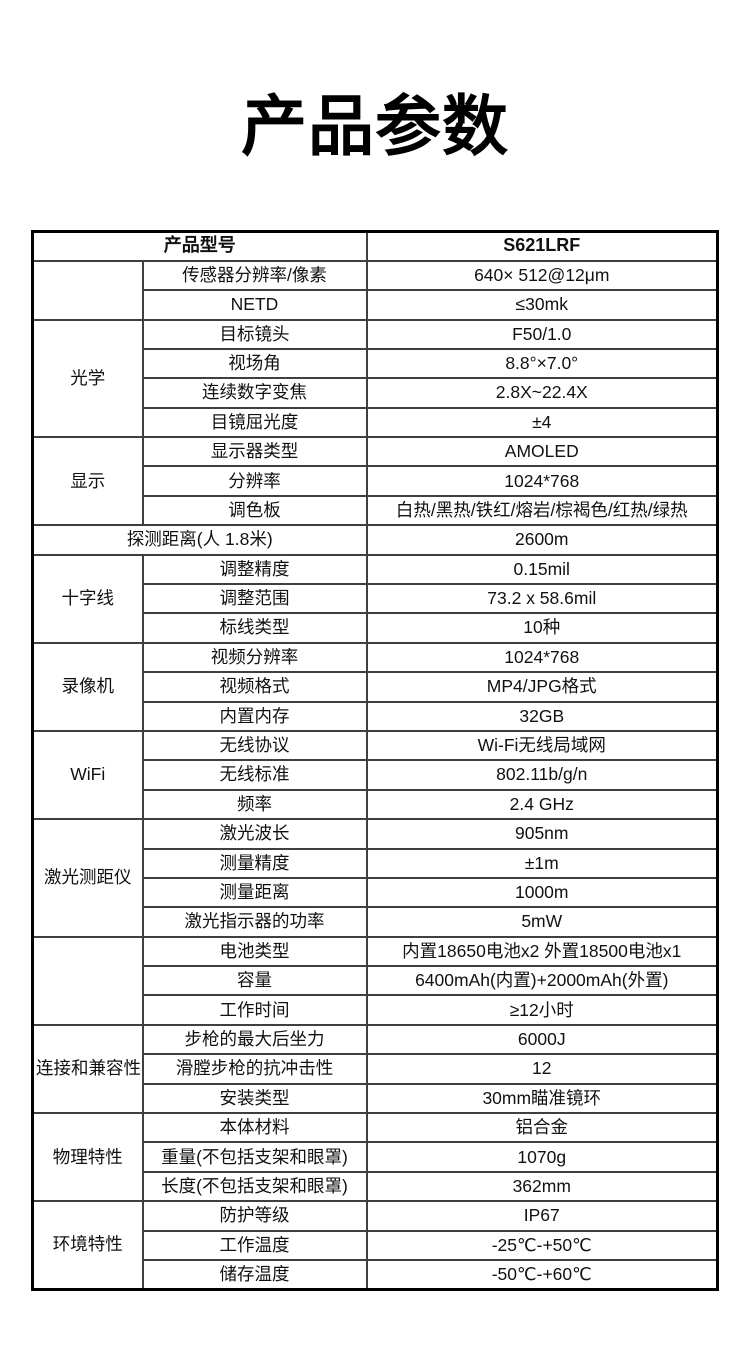 The image size is (750, 1347). I want to click on param-cell: 视频分辨率, so click(254, 657).